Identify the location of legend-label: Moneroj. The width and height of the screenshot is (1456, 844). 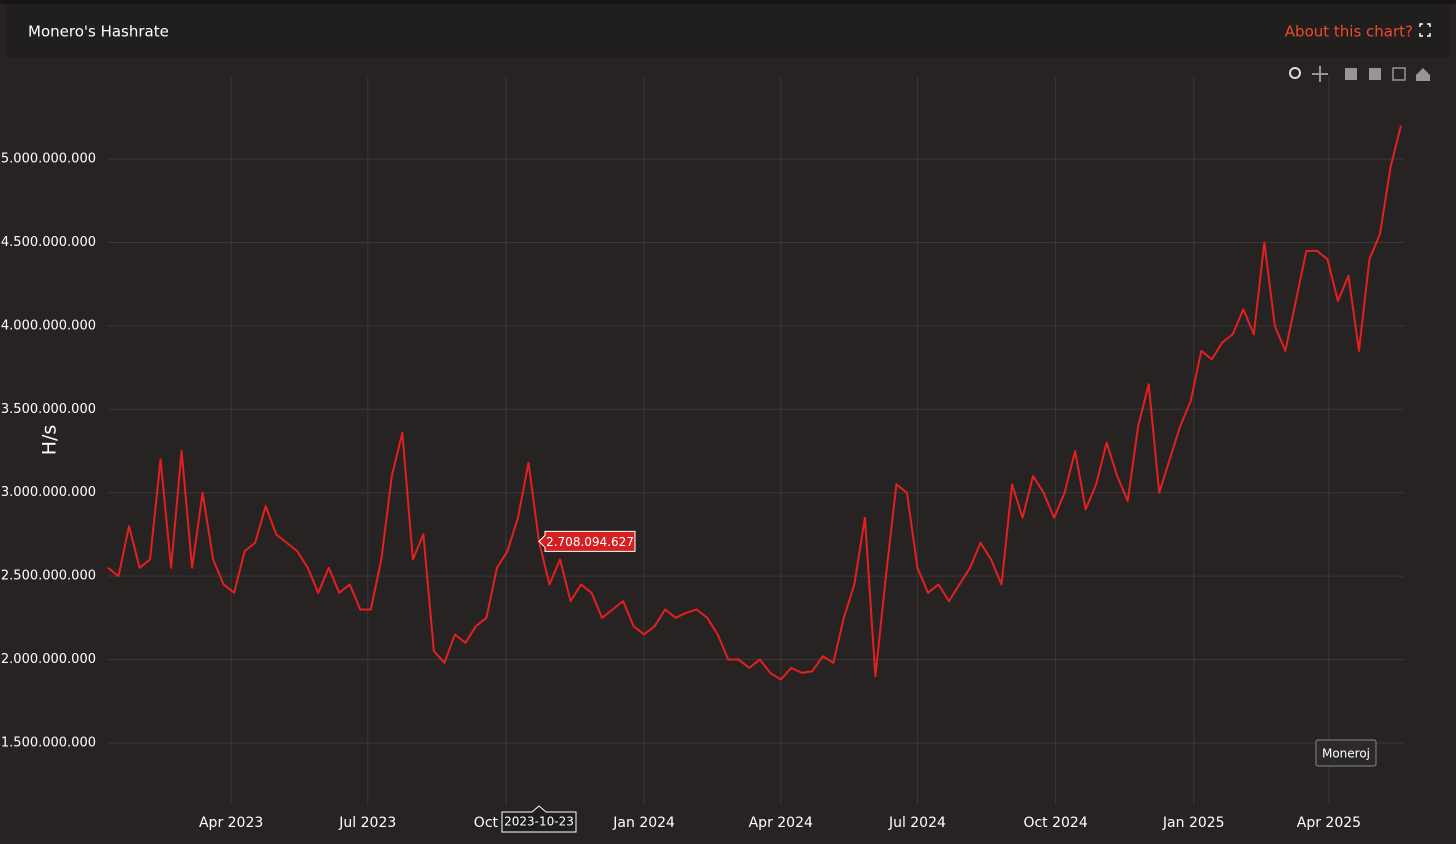
(1346, 754).